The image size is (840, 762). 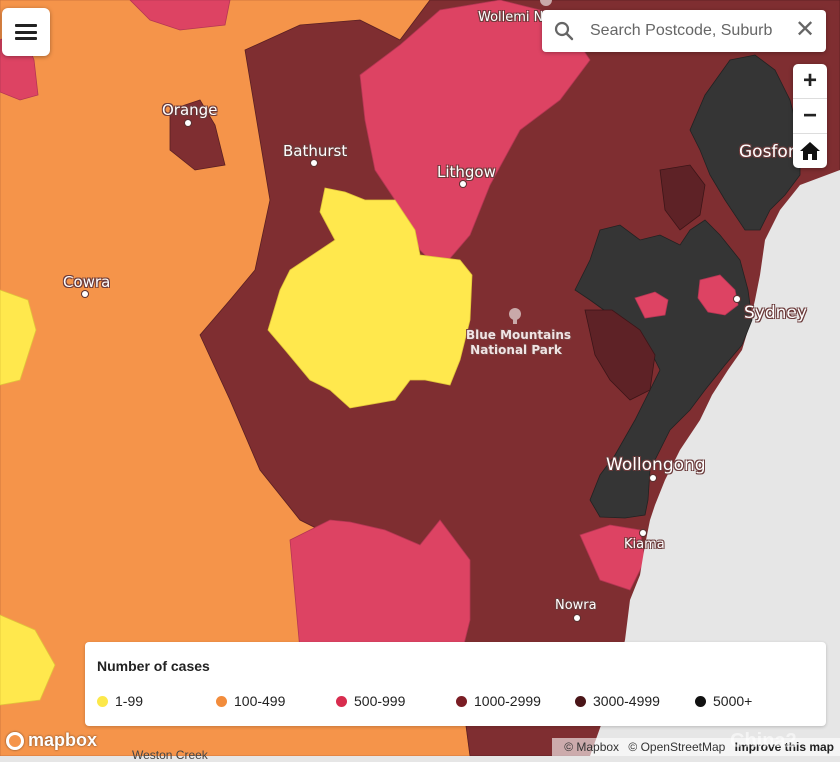 I want to click on mapbox-logo: mapbox, so click(x=51, y=740).